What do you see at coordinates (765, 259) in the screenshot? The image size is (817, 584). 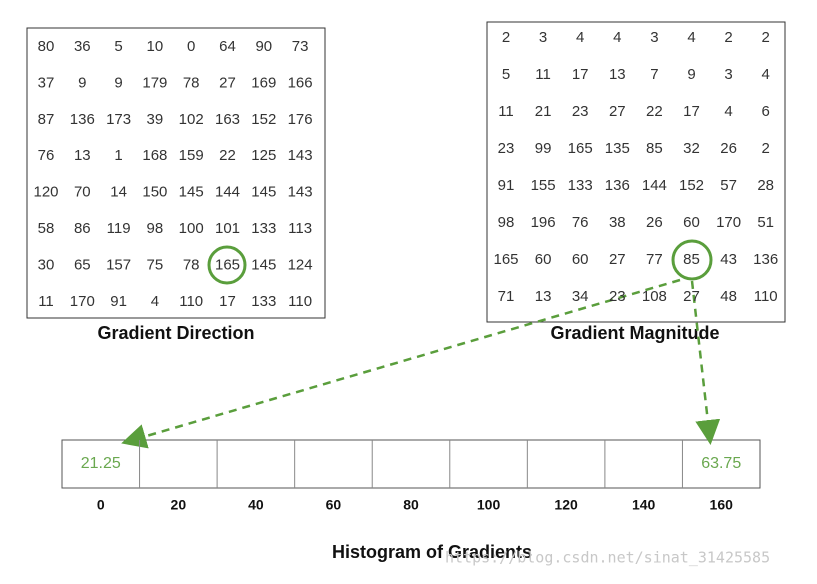 I see `cell-value: 136` at bounding box center [765, 259].